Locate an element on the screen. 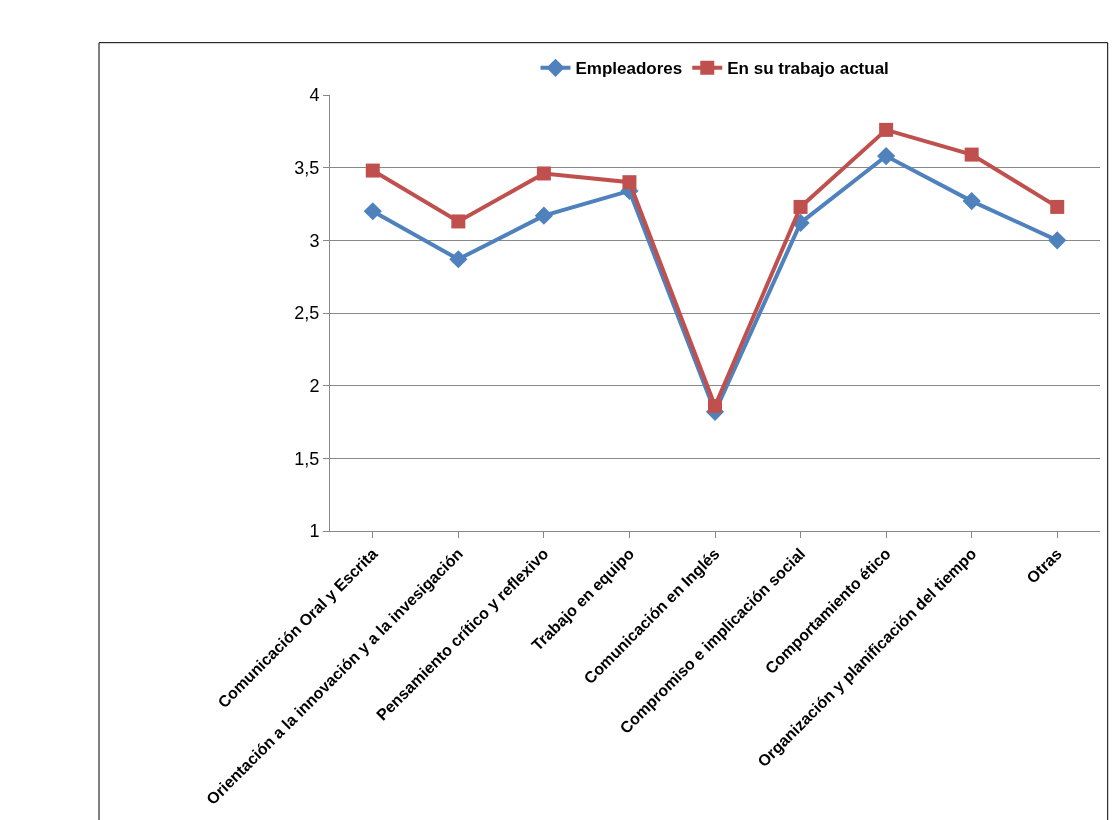 The width and height of the screenshot is (1120, 820). y-tick-label: 2,5 is located at coordinates (307, 313).